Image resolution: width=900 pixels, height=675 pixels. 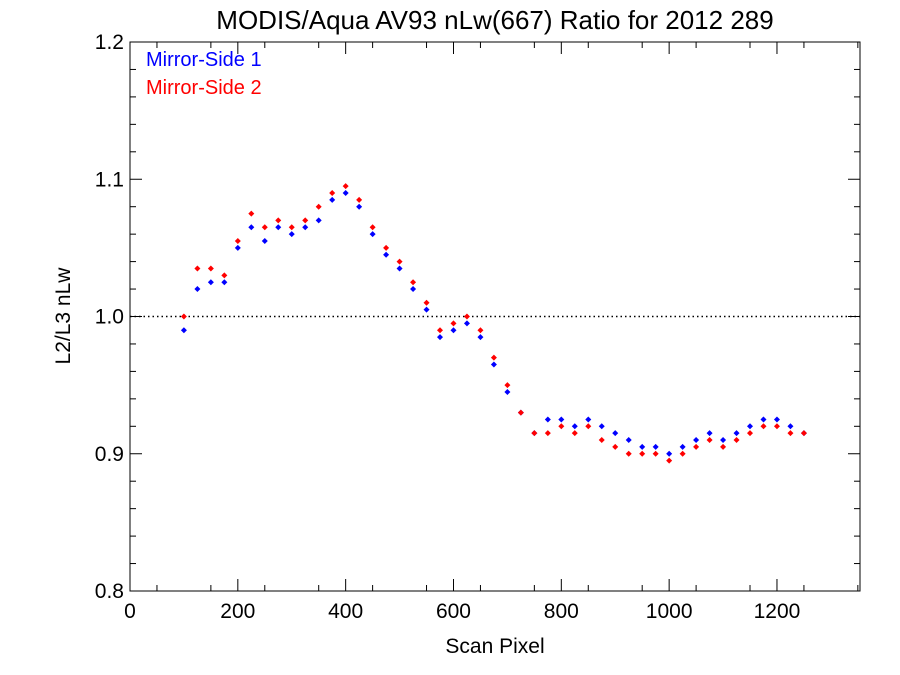 What do you see at coordinates (109, 454) in the screenshot?
I see `y-tick-label: 0.9` at bounding box center [109, 454].